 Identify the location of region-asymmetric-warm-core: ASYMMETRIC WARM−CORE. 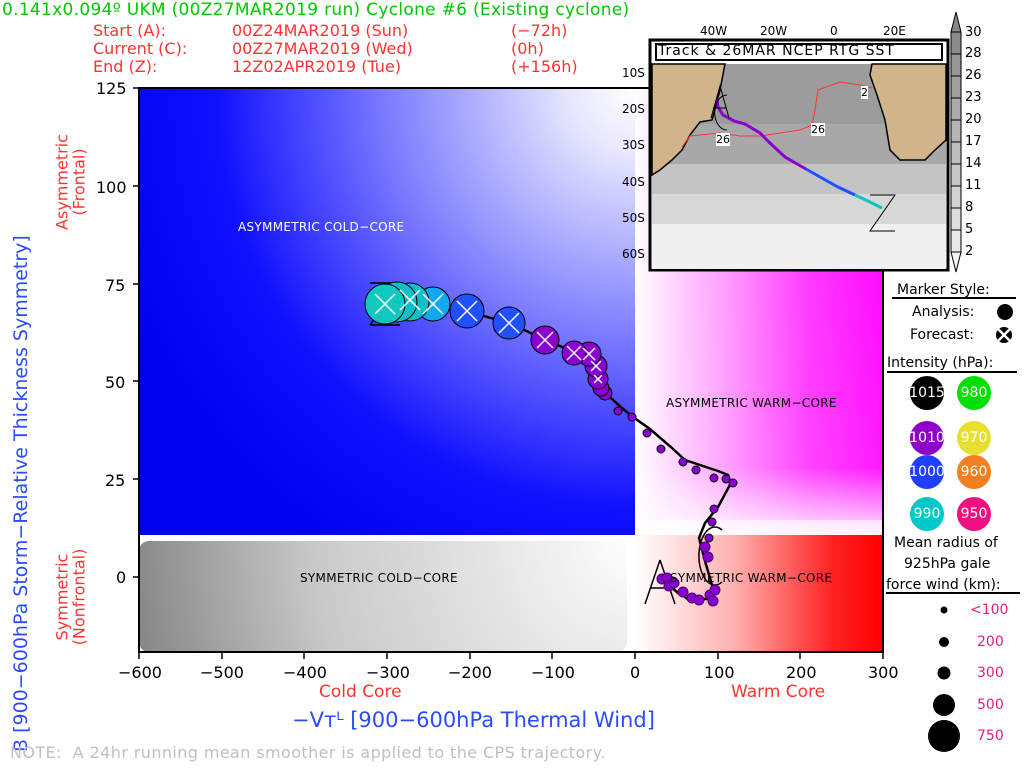
(751, 403).